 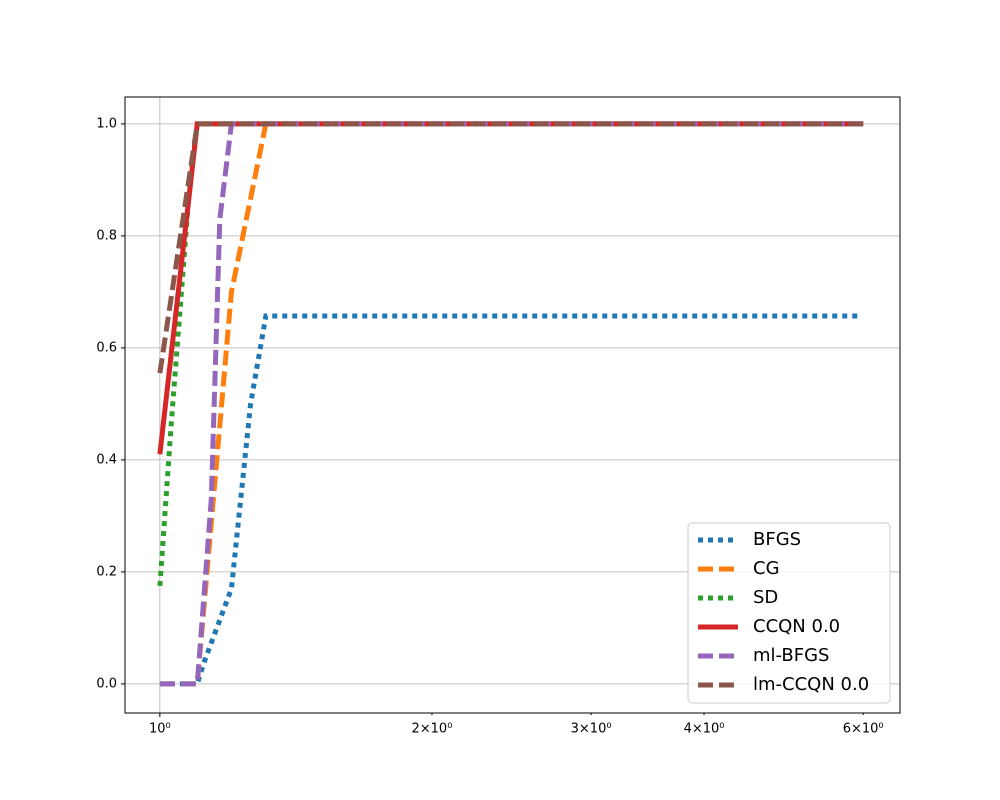 I want to click on x-tick-label: 10⁰, so click(x=160, y=729).